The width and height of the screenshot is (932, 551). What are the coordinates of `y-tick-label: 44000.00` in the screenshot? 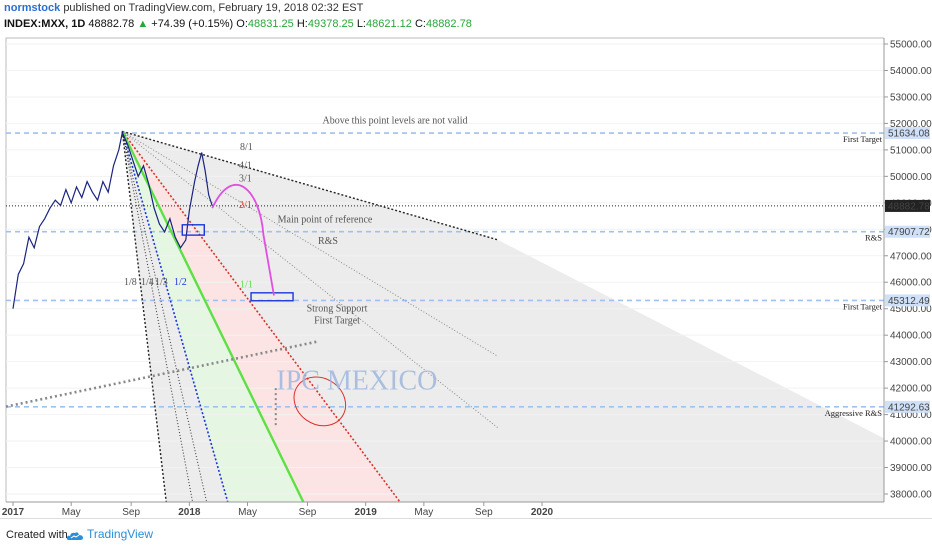 It's located at (911, 336).